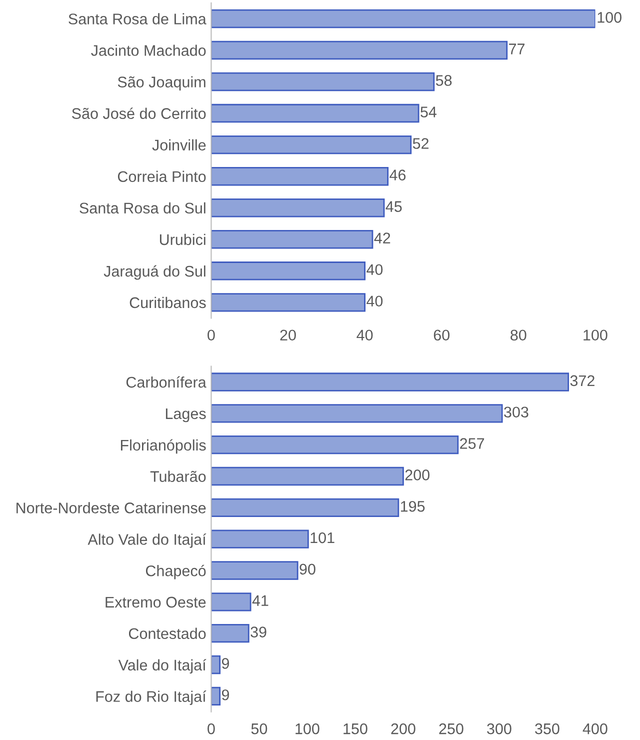 This screenshot has height=740, width=640. I want to click on x-tick-label: 400, so click(595, 728).